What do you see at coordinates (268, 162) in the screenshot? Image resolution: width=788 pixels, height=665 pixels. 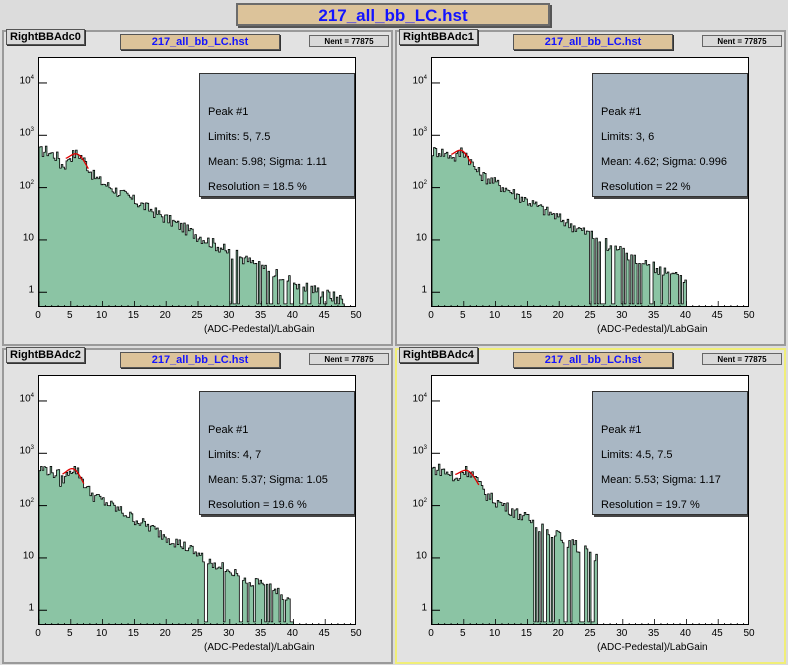 I see `stats-mean-sigma: Mean: 5.98; Sigma: 1.11` at bounding box center [268, 162].